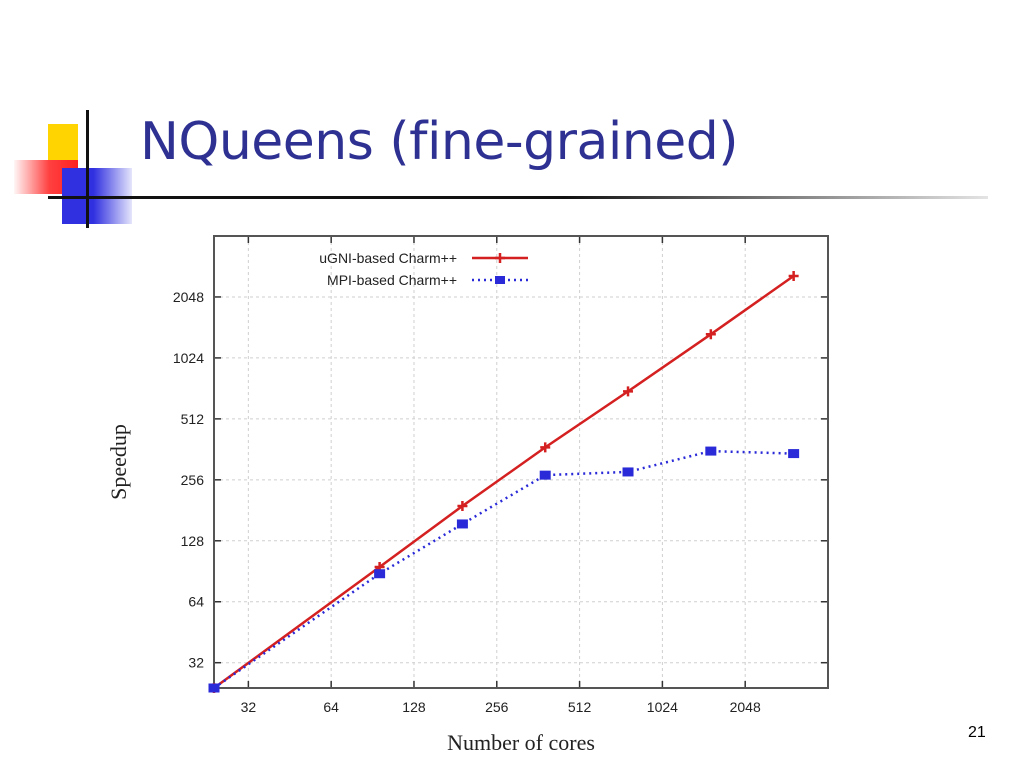  I want to click on x-tick-label: 128, so click(414, 707).